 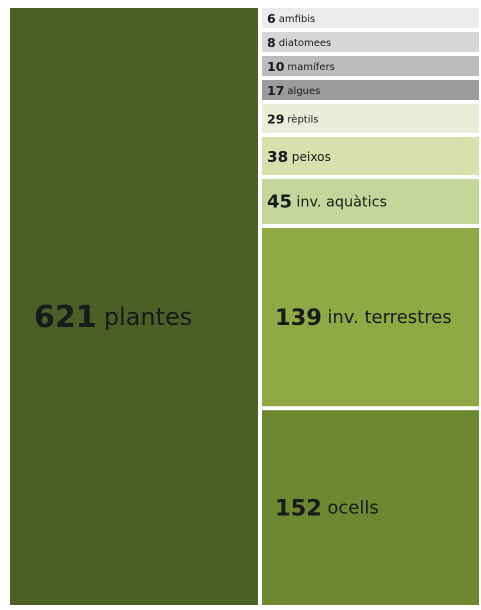 What do you see at coordinates (297, 19) in the screenshot?
I see `tile-name: amfibis` at bounding box center [297, 19].